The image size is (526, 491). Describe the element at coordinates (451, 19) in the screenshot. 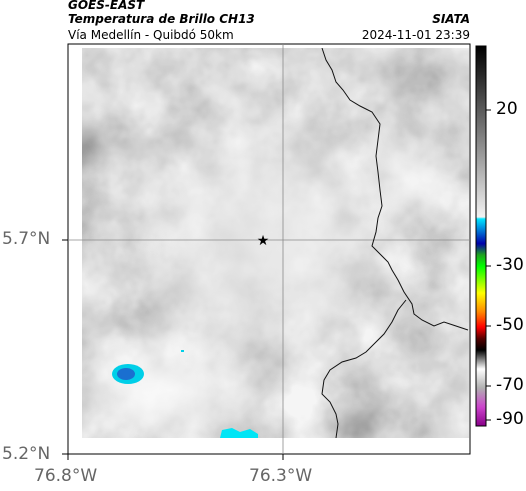

I see `agency-label: SIATA` at that location.